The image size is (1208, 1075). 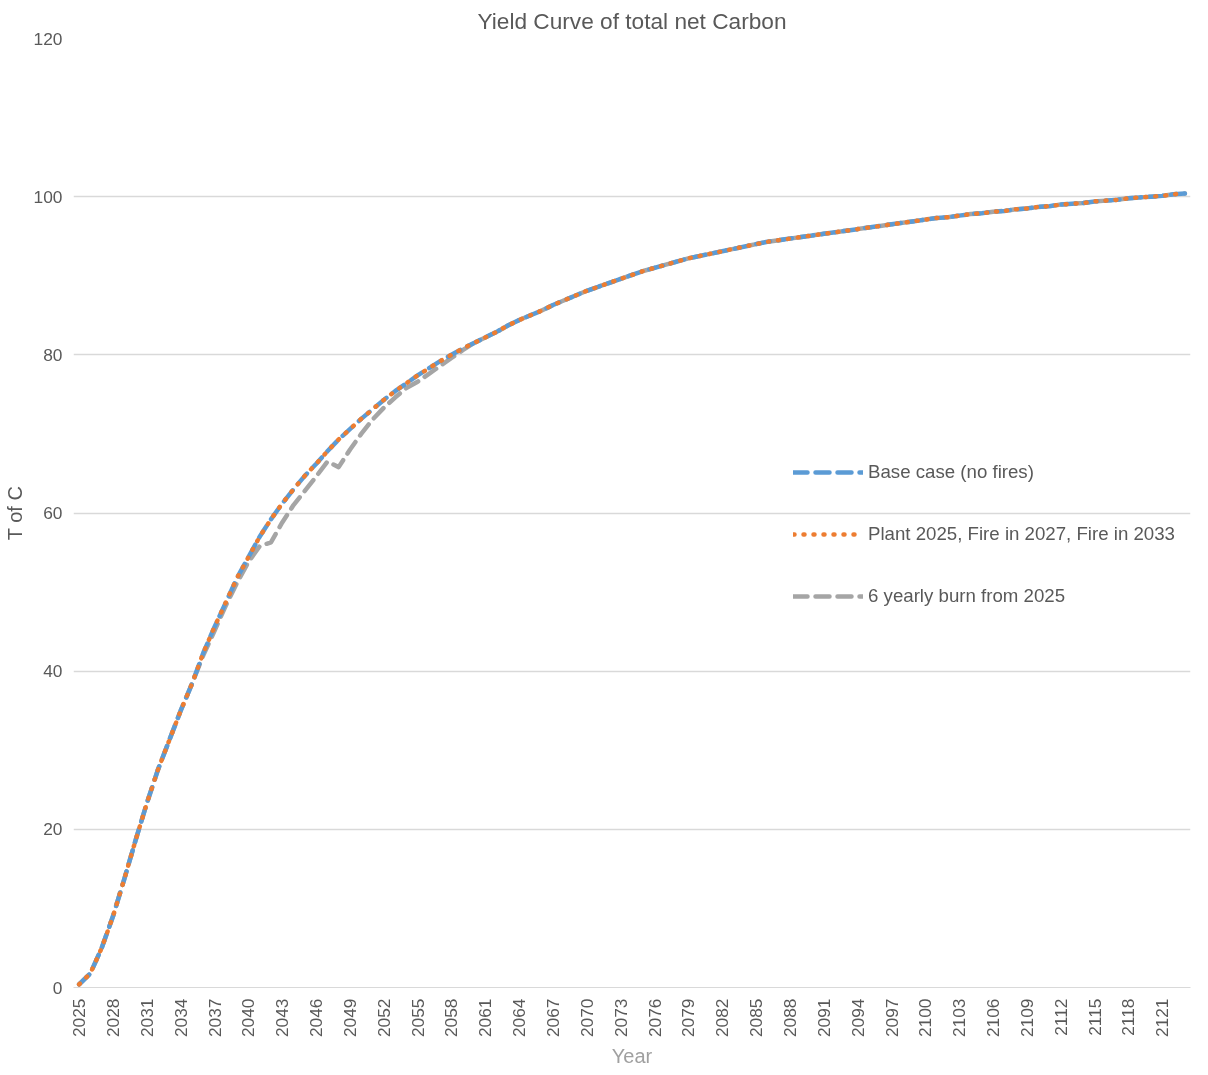 I want to click on x-tick-label: 2109, so click(x=1026, y=1018).